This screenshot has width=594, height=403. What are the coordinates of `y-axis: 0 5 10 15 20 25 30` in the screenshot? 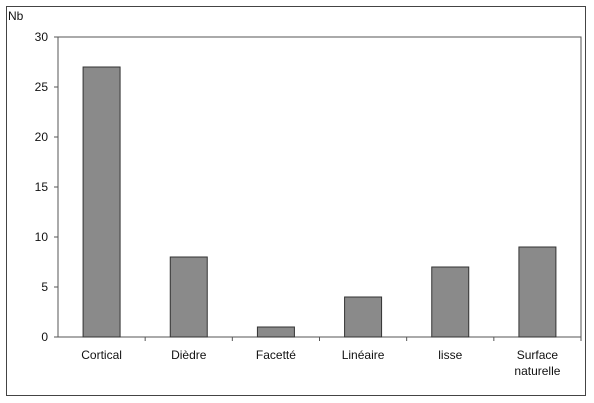 It's located at (46, 187).